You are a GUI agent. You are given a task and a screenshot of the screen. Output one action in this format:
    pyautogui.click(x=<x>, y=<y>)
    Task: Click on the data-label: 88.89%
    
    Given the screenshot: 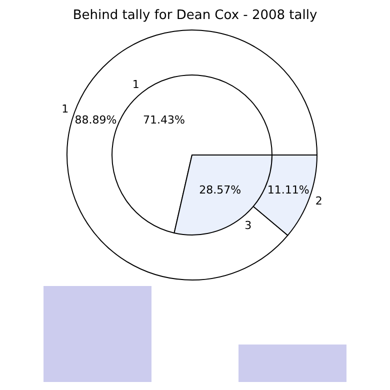 What is the action you would take?
    pyautogui.click(x=95, y=119)
    